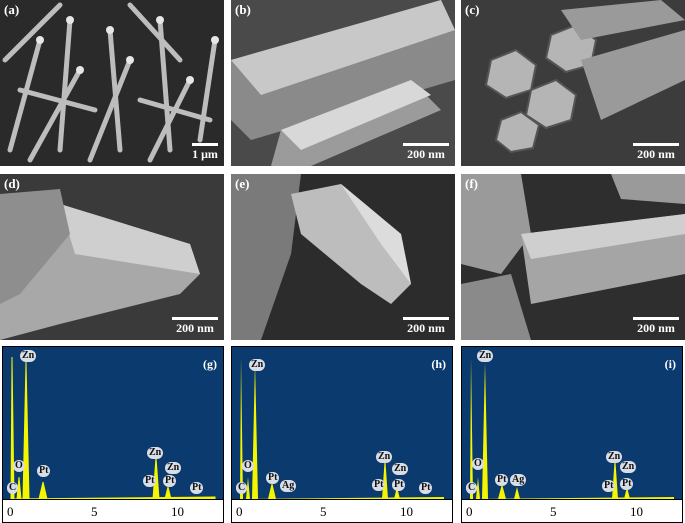  Describe the element at coordinates (438, 364) in the screenshot. I see `panel-label: (h)` at that location.